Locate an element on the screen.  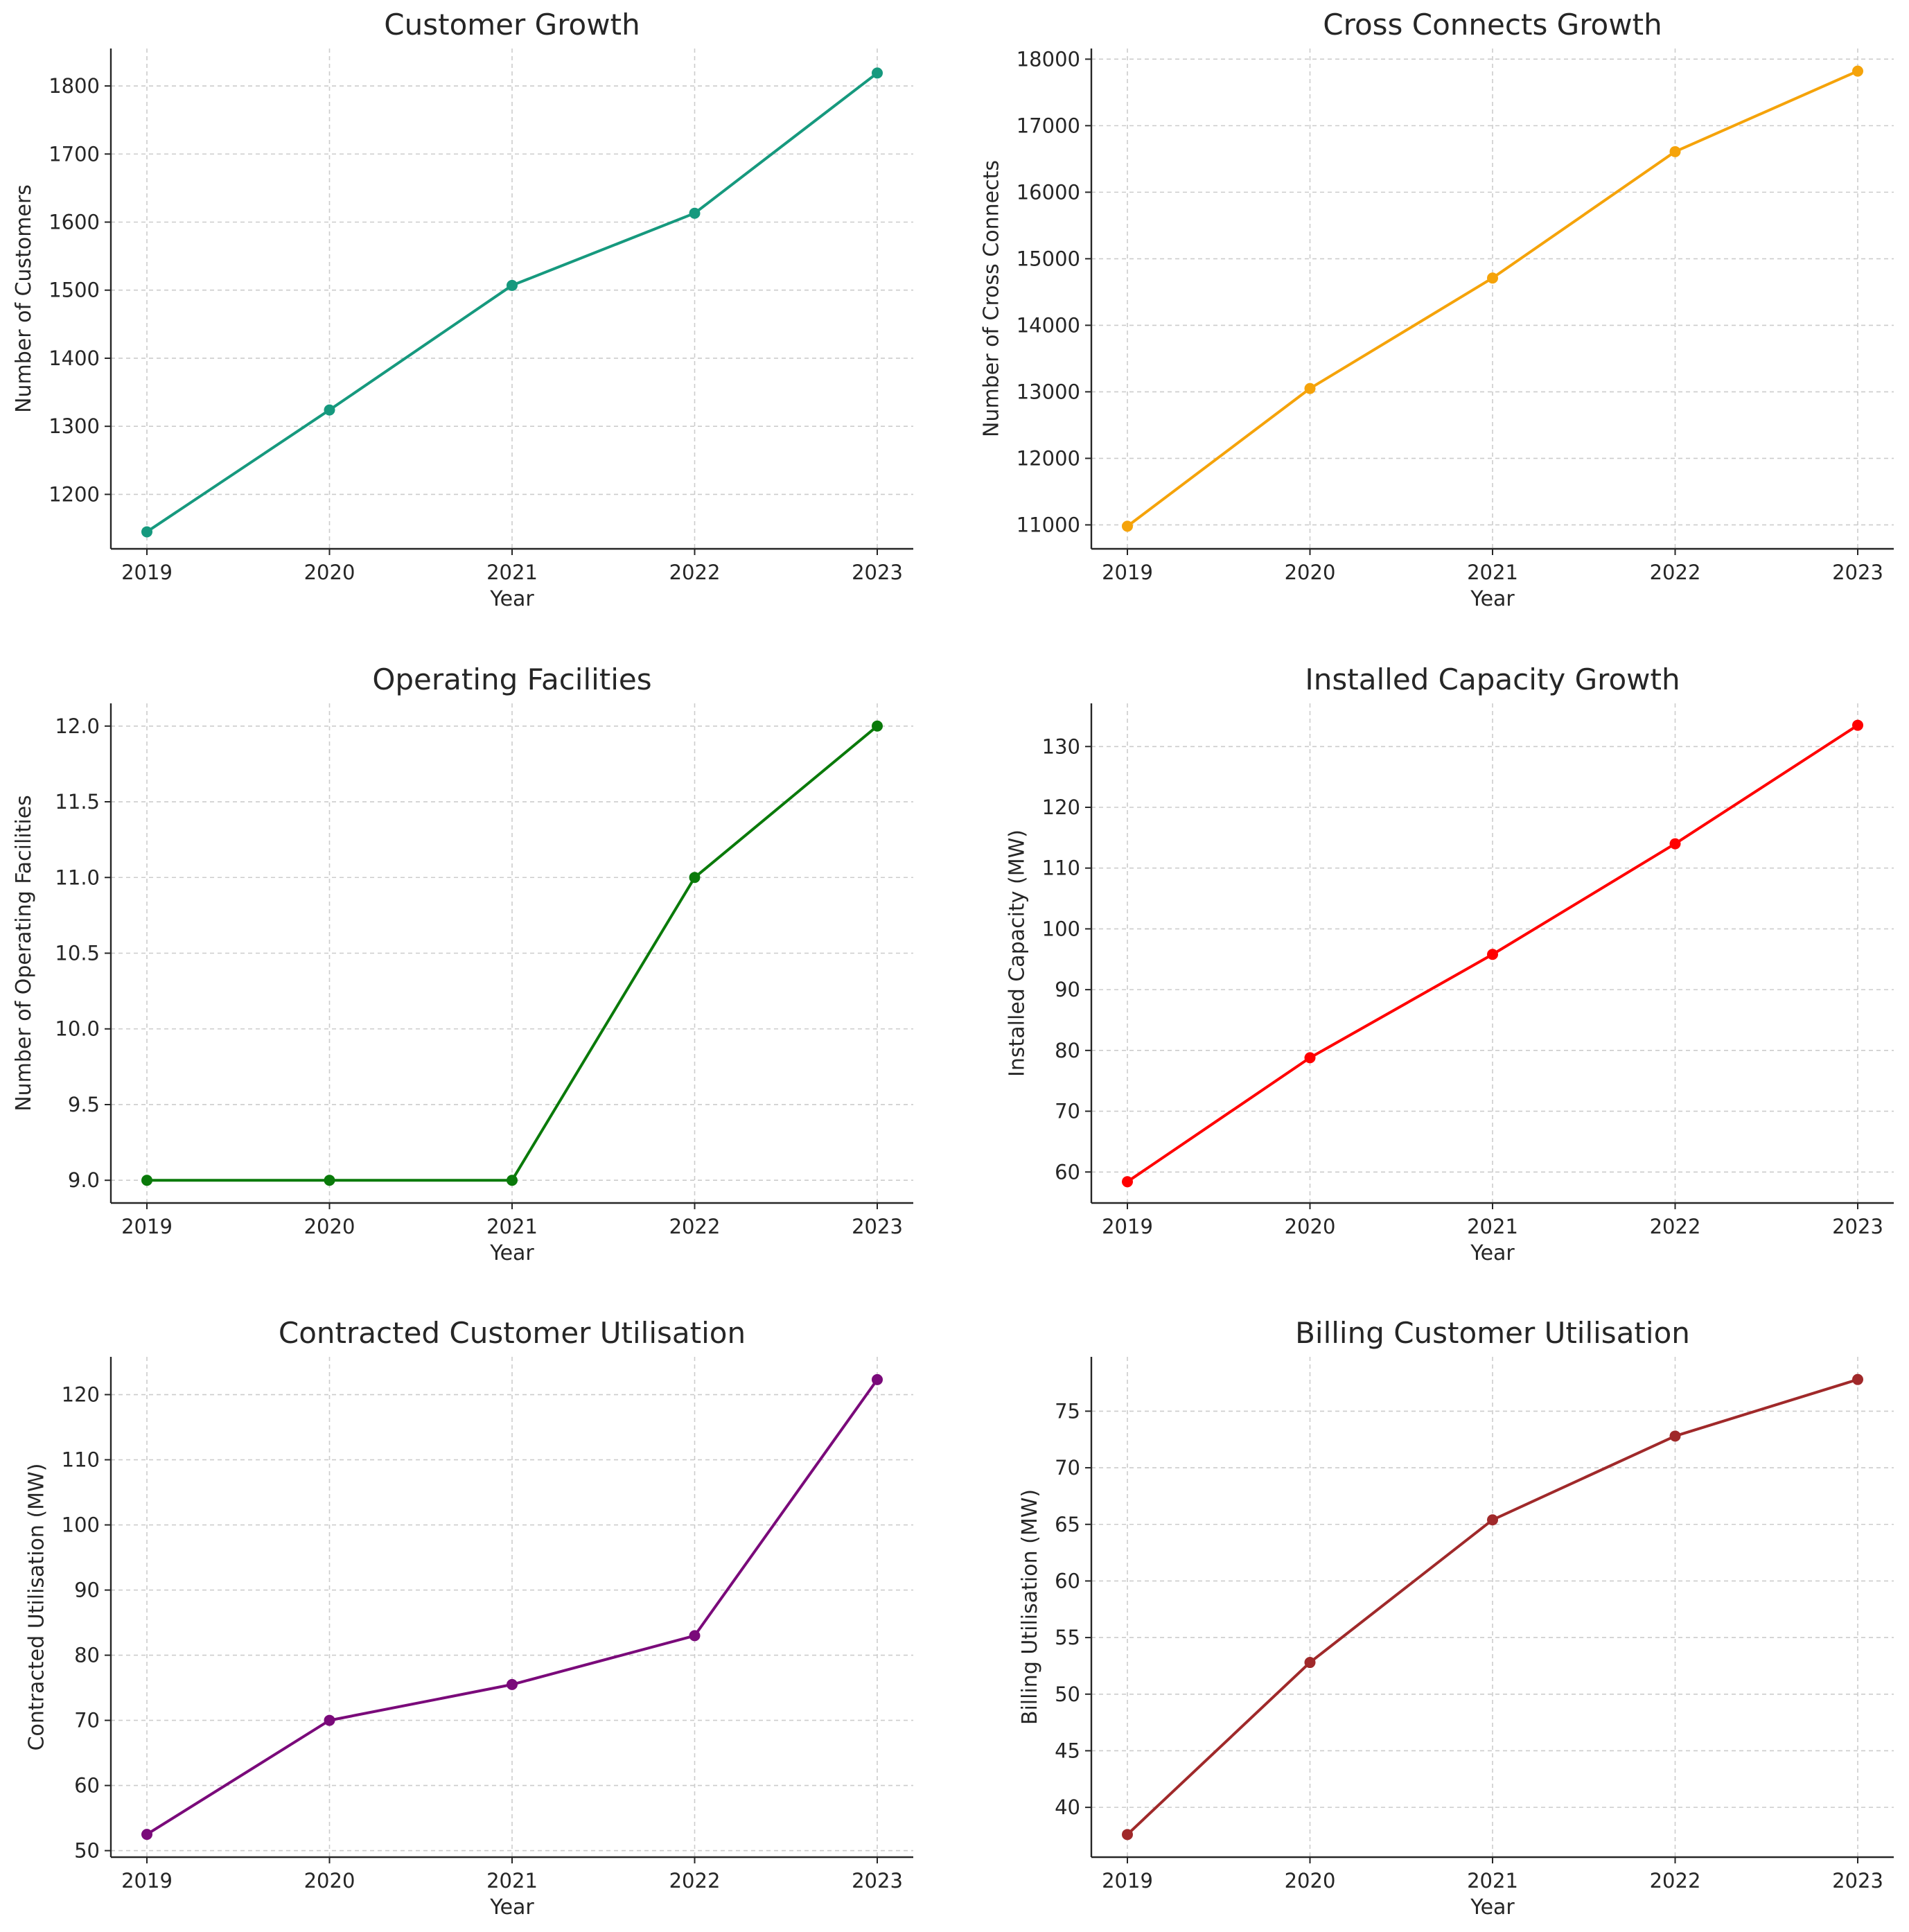
y-tick-label: 9.0 is located at coordinates (84, 1180).